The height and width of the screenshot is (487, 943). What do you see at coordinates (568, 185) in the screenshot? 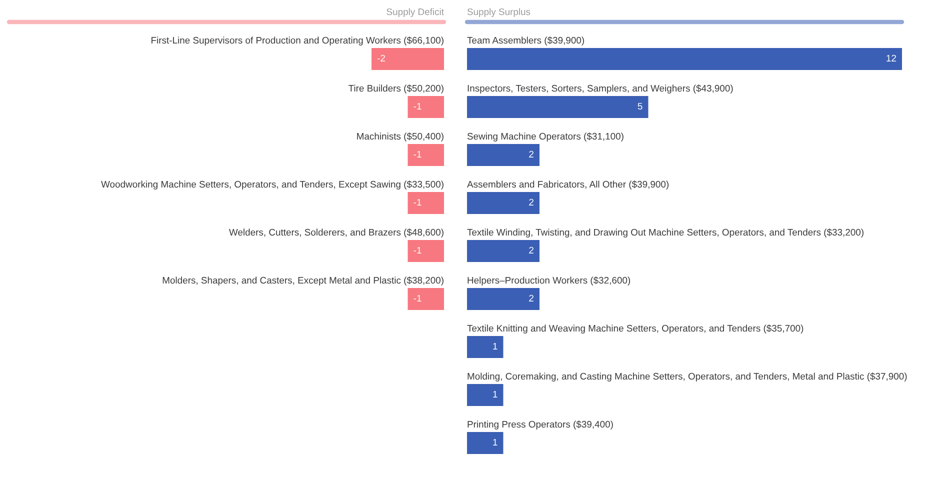
I see `y-tick-label: Assemblers and Fabricators, All Other ($39,900)` at bounding box center [568, 185].